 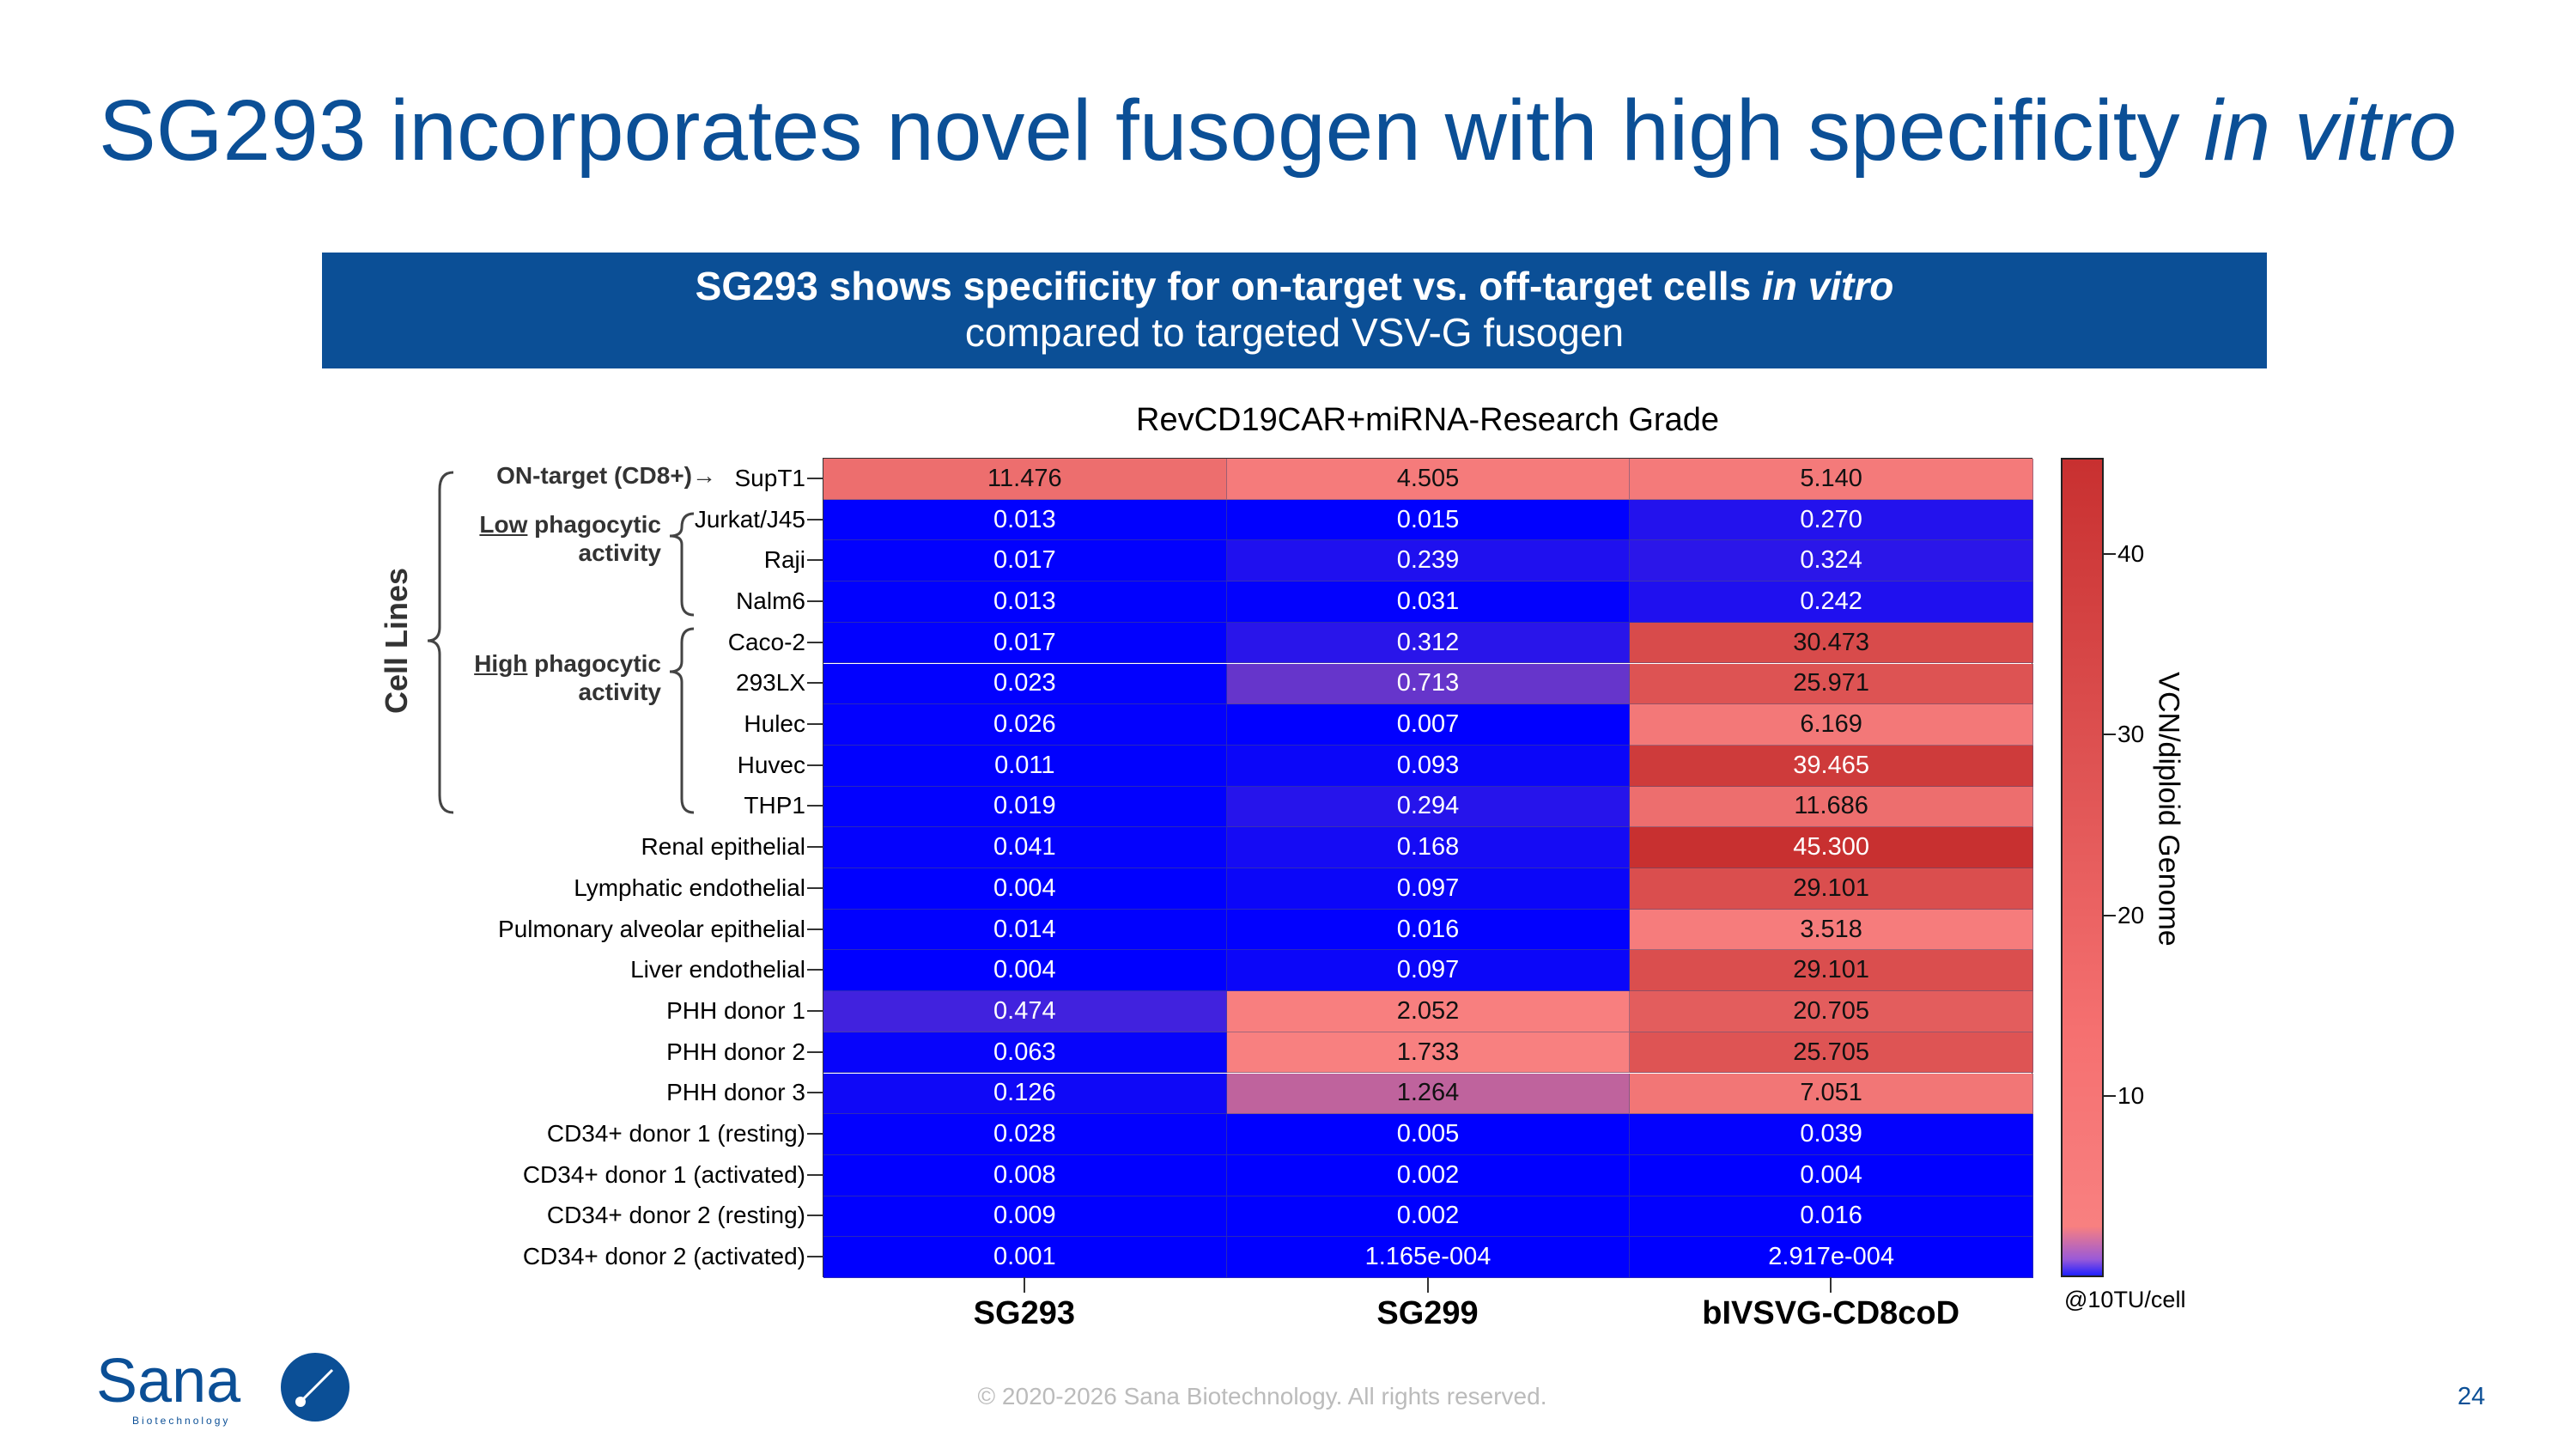 What do you see at coordinates (770, 600) in the screenshot?
I see `row-label: Nalm6` at bounding box center [770, 600].